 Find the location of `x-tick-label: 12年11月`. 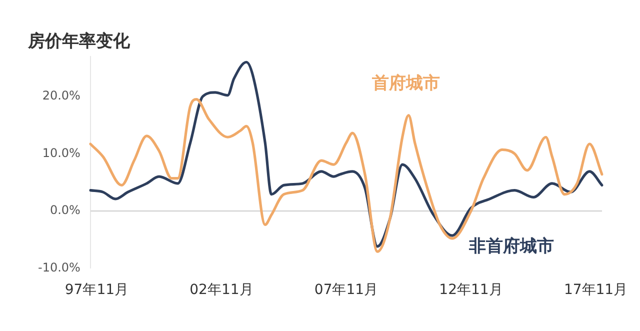

x-tick-label: 12年11月 is located at coordinates (471, 290).